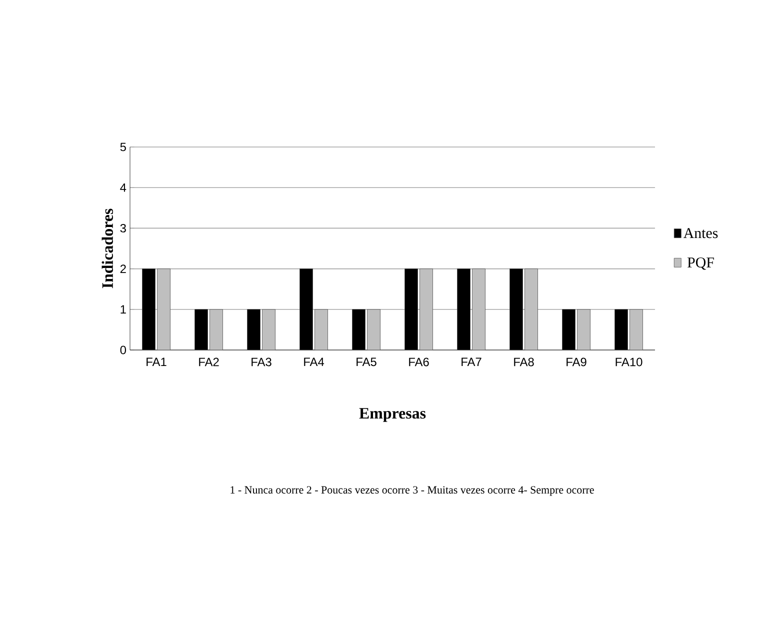 This screenshot has height=619, width=775. I want to click on y-tick-label: 0, so click(123, 350).